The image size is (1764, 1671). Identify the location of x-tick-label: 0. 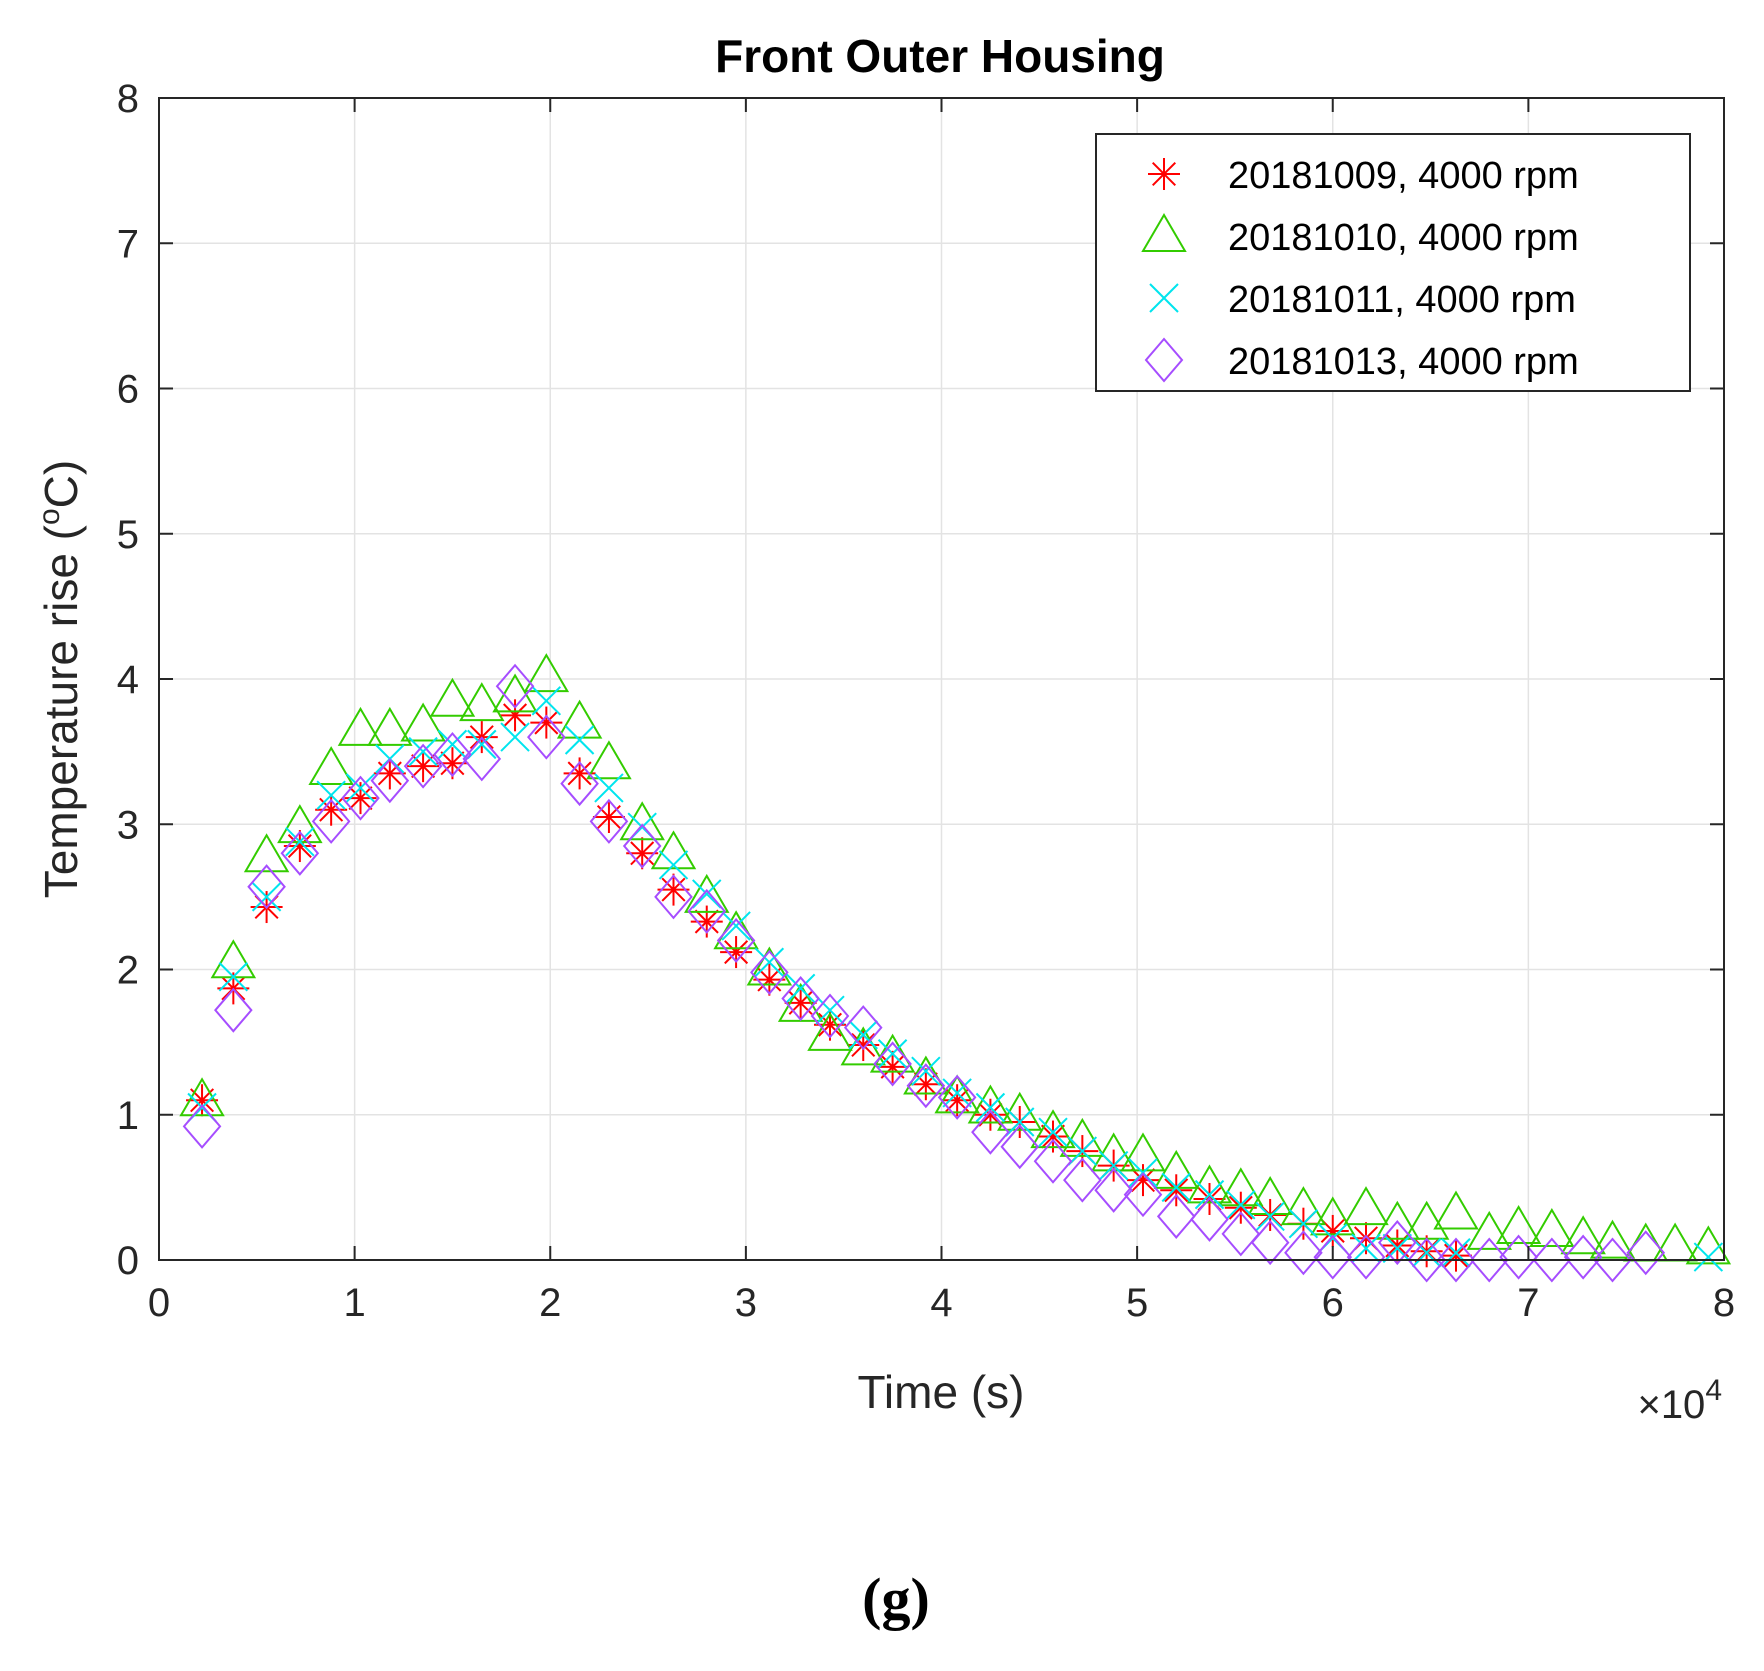
(159, 1303).